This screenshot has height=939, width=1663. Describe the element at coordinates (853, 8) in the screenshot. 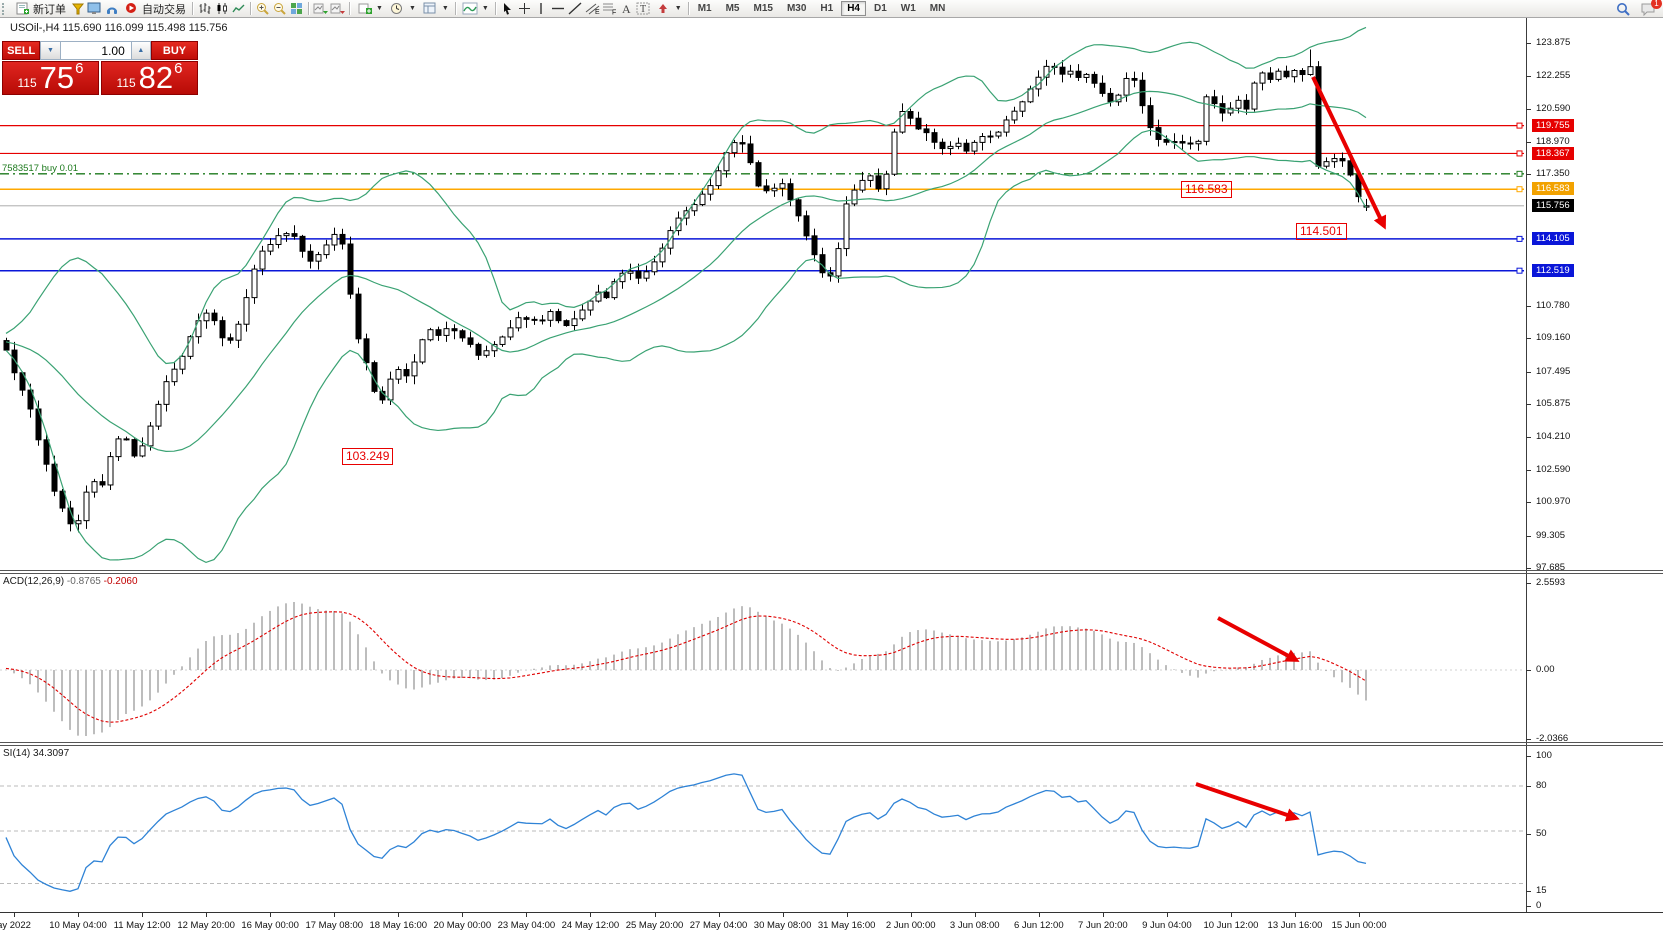

I see `timeframe-h4: H4` at that location.